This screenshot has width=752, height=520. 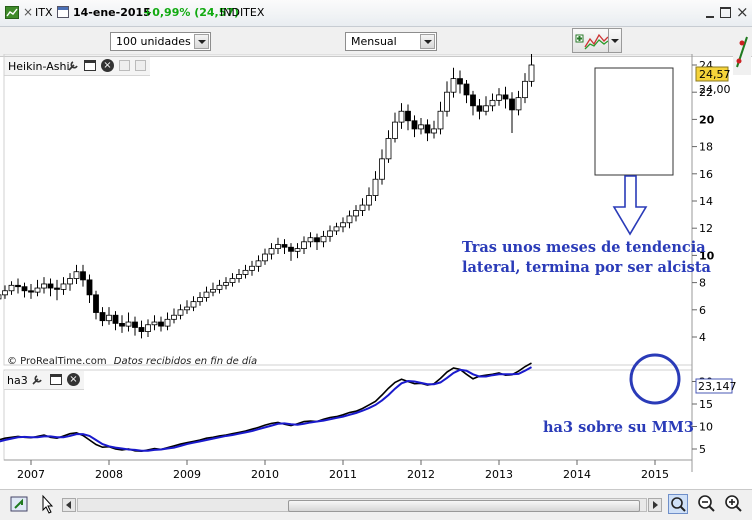 I want to click on panel-down-icon, so click(x=140, y=65).